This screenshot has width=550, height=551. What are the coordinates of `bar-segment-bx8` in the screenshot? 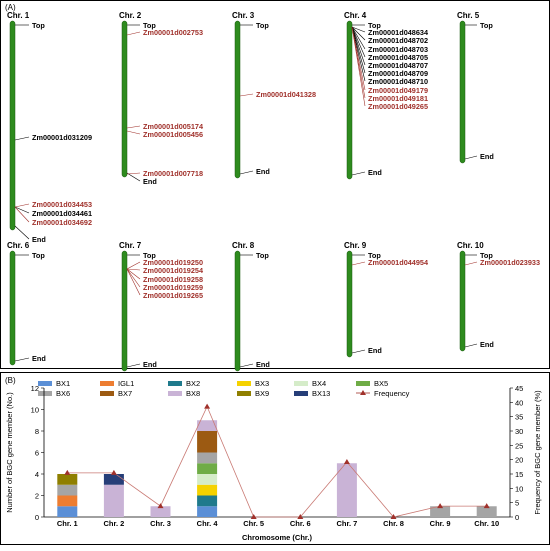 It's located at (160, 511).